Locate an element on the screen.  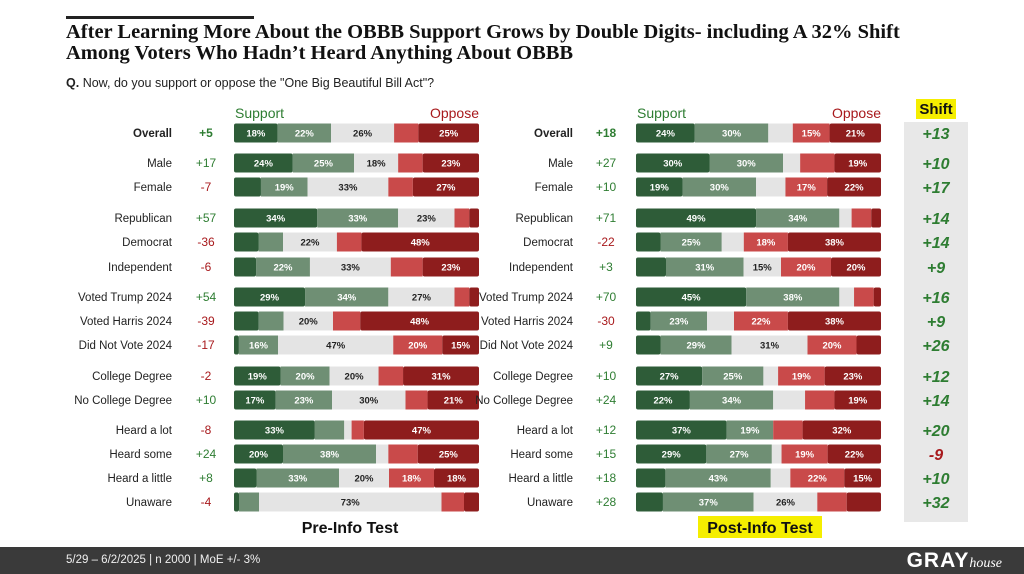
data-label: 29% is located at coordinates (672, 455).